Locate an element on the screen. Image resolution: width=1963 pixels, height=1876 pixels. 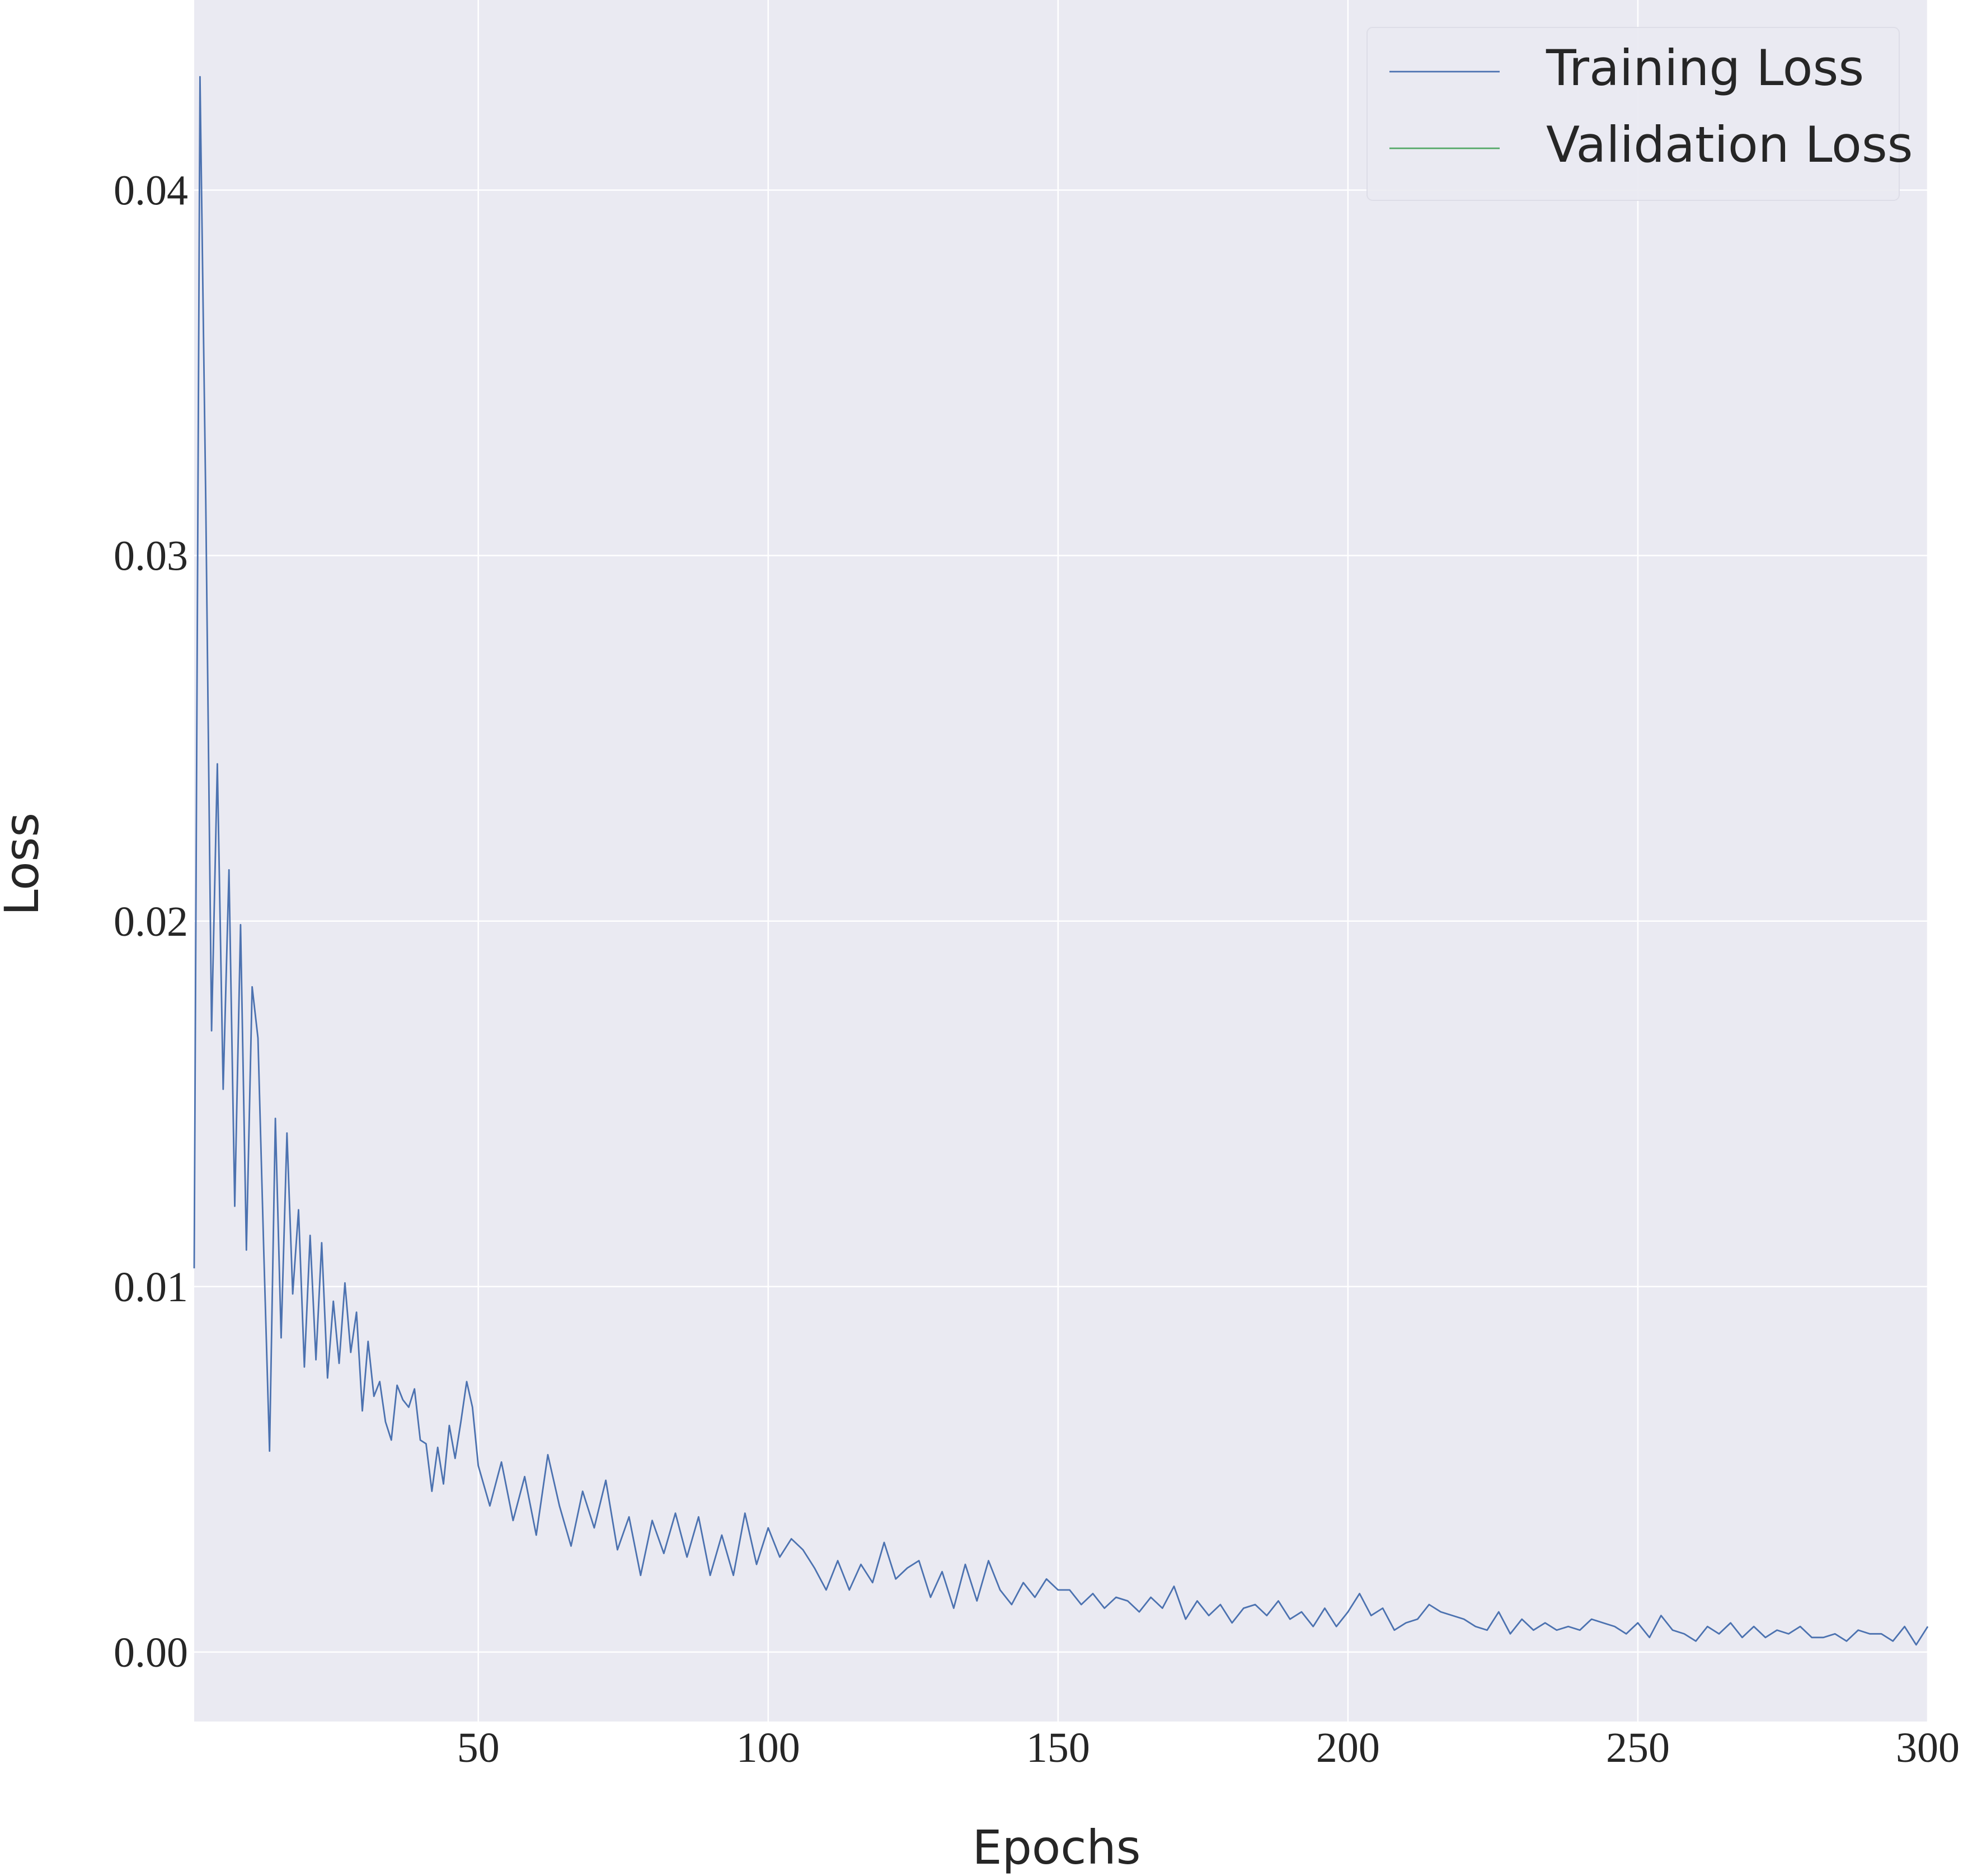
legend-label: Validation Loss is located at coordinates (1729, 144).